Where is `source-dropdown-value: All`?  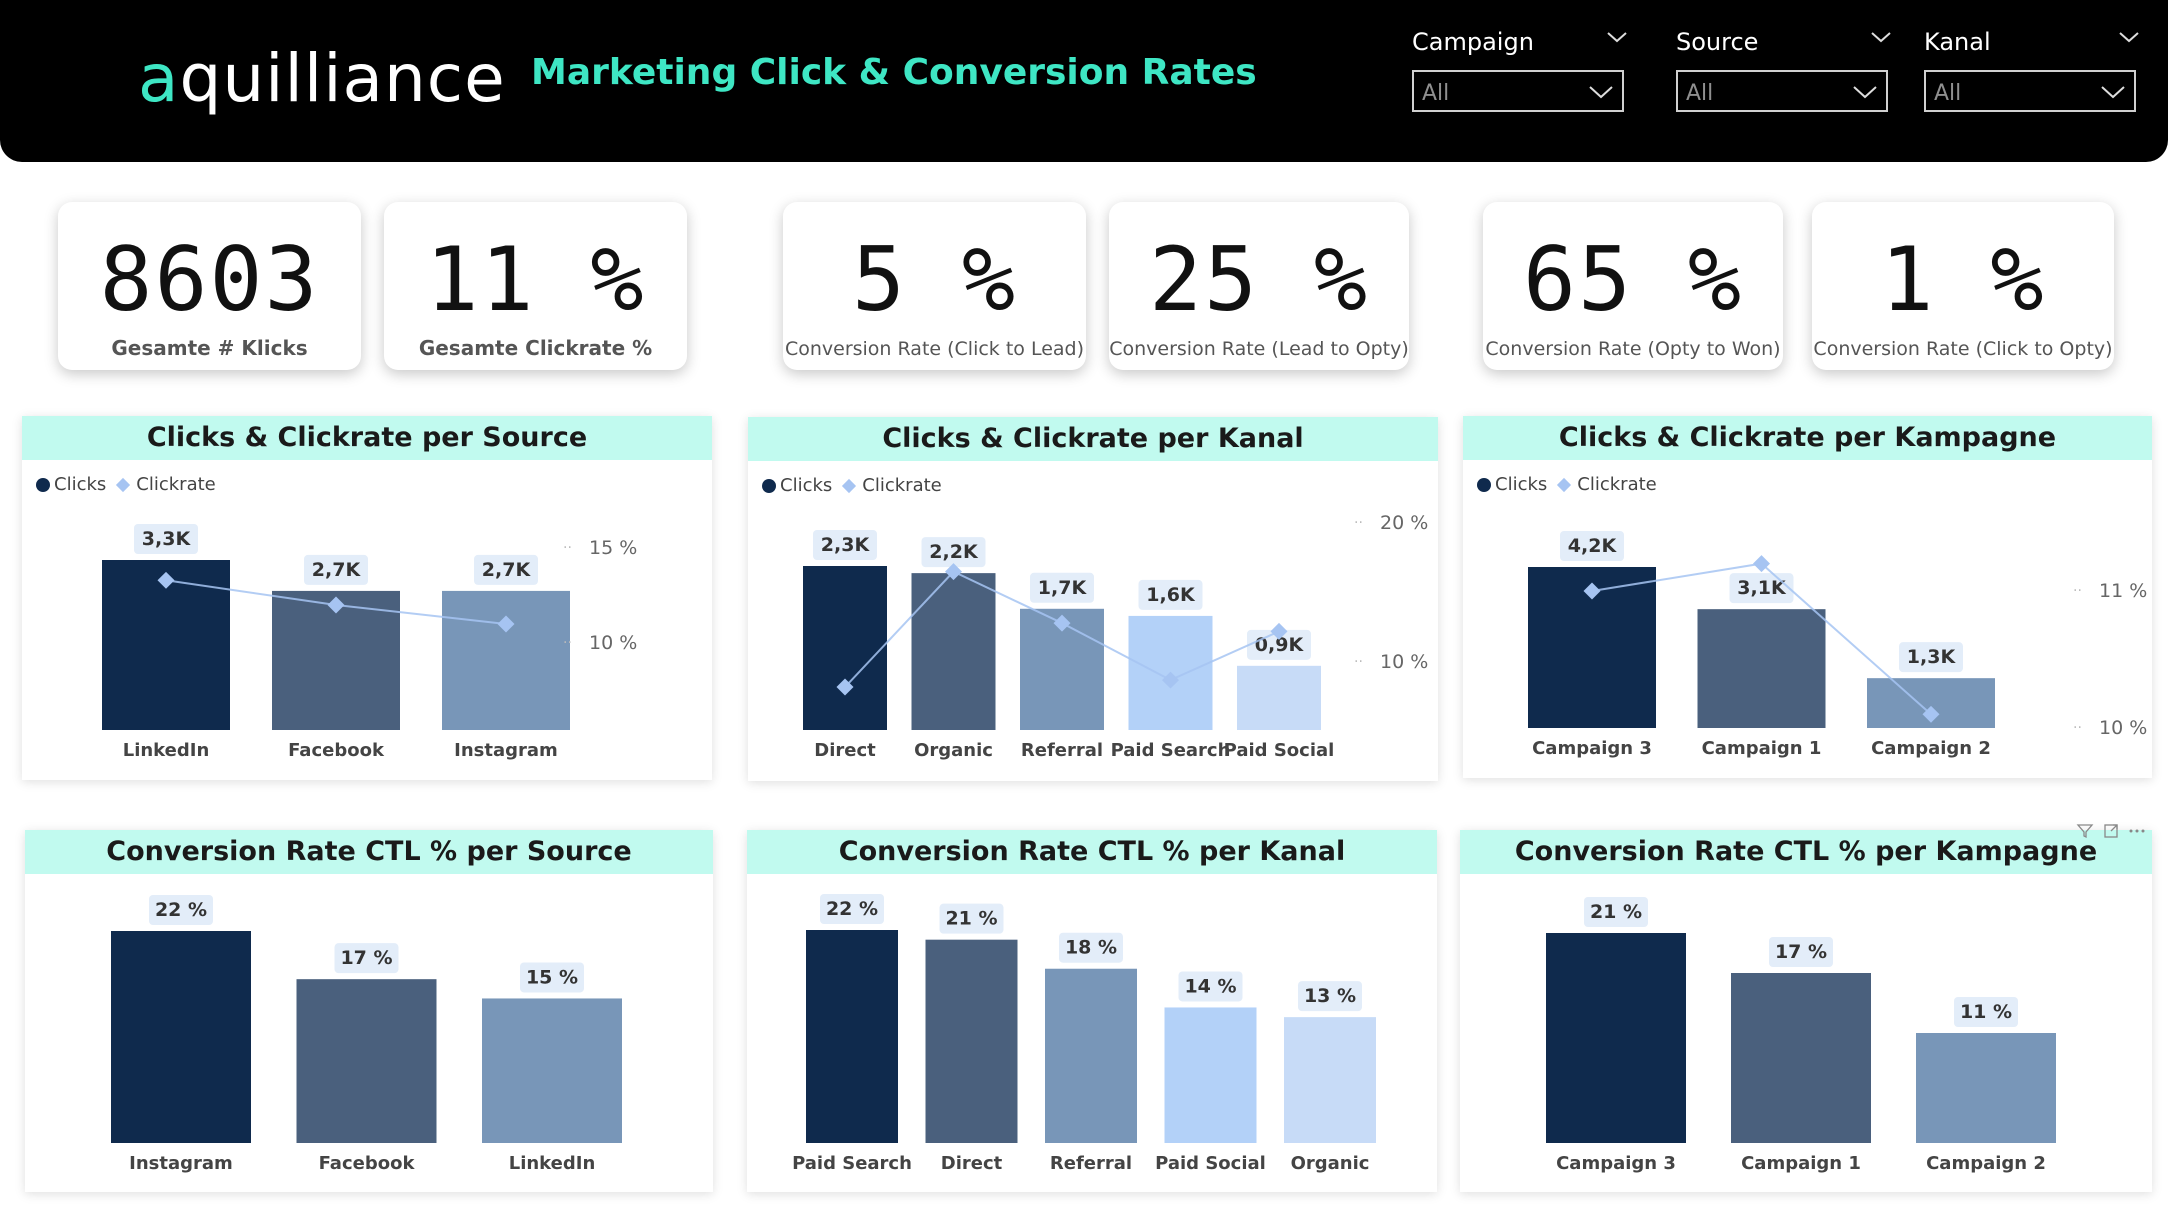
source-dropdown-value: All is located at coordinates (1700, 93).